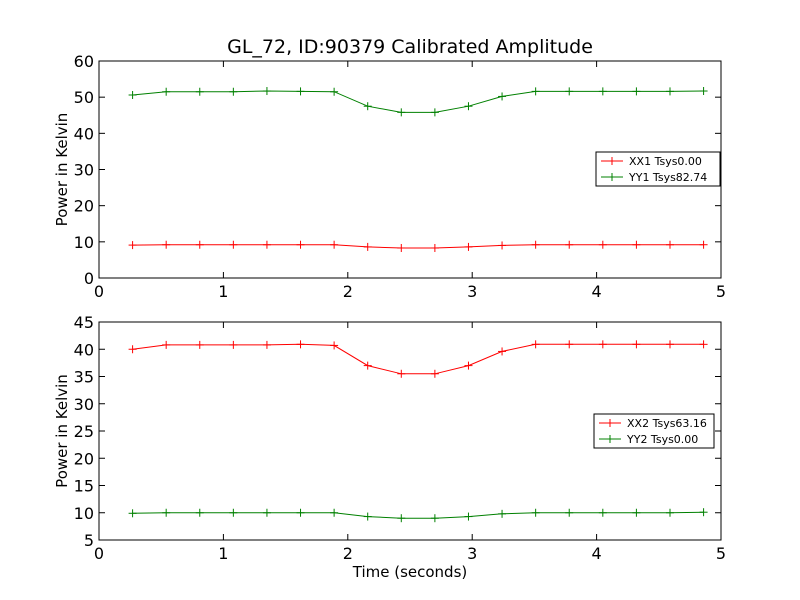 This screenshot has height=600, width=800. I want to click on y-tick-label: 45, so click(84, 322).